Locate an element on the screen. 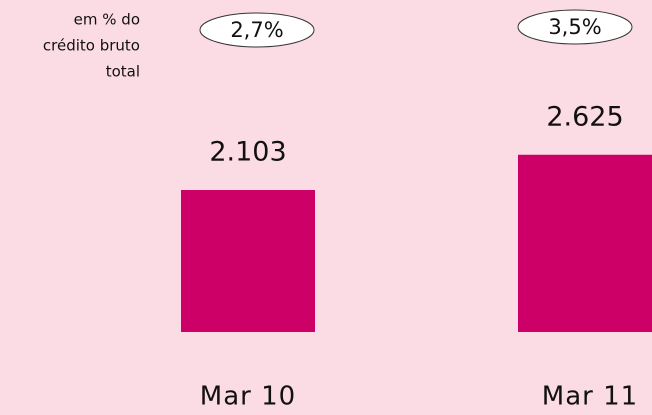  annotation: em % do is located at coordinates (107, 20).